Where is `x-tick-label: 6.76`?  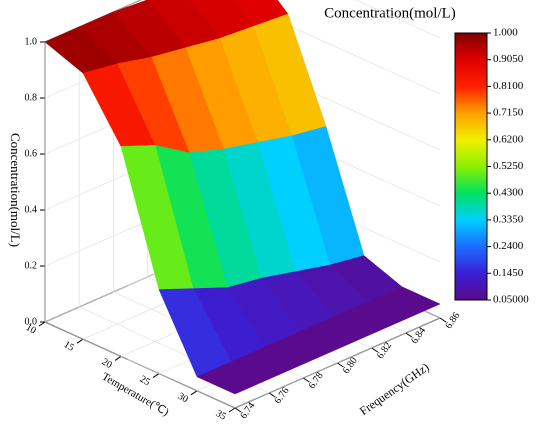
x-tick-label: 6.76 is located at coordinates (281, 395).